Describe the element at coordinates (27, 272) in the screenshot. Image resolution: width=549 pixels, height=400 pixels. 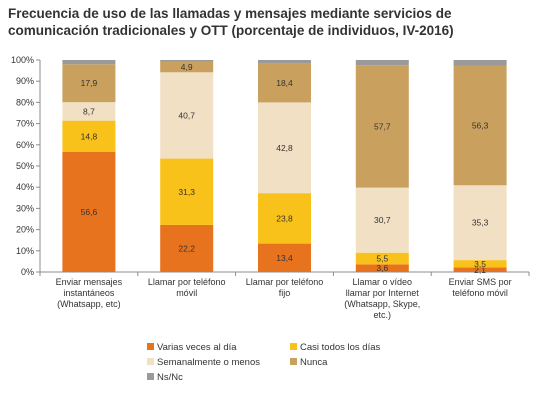
I see `y-tick-label: 0%` at that location.